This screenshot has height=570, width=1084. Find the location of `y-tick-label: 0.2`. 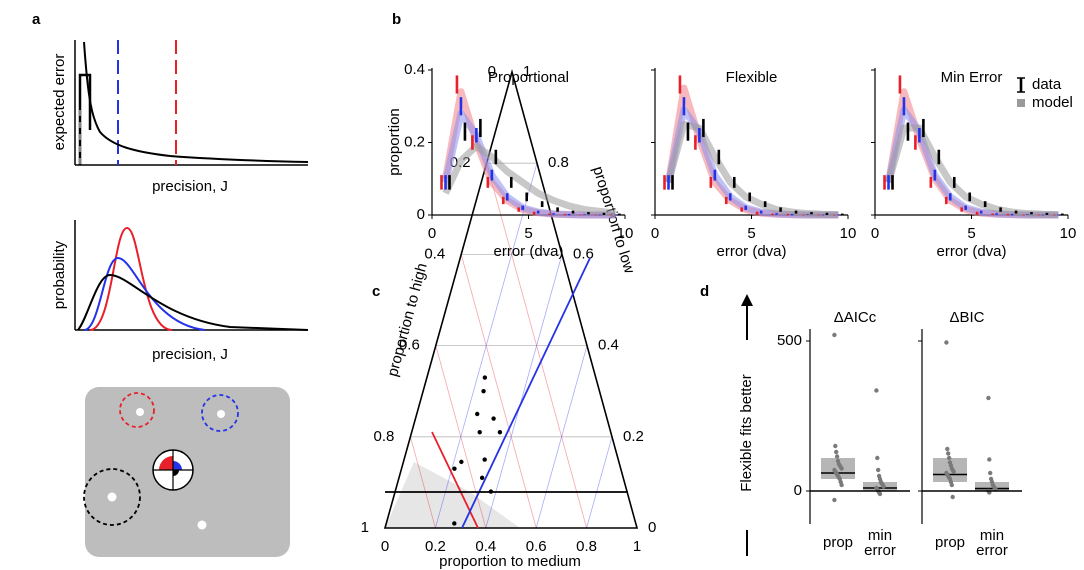

y-tick-label: 0.2 is located at coordinates (414, 141).